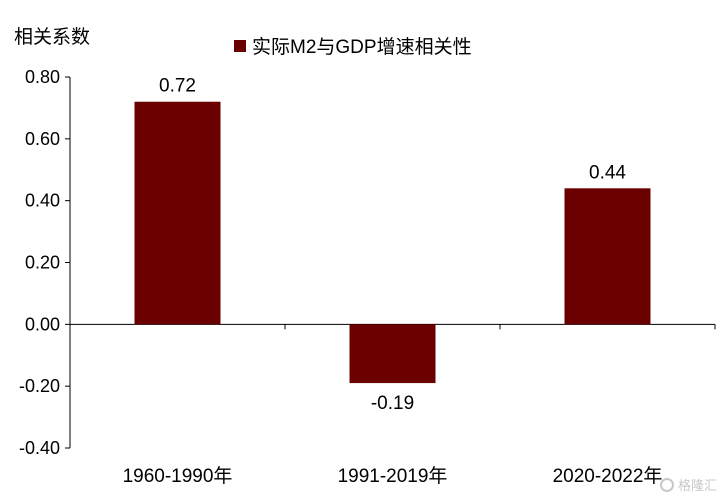 The width and height of the screenshot is (725, 498). Describe the element at coordinates (392, 403) in the screenshot. I see `data-label: -0.19` at that location.